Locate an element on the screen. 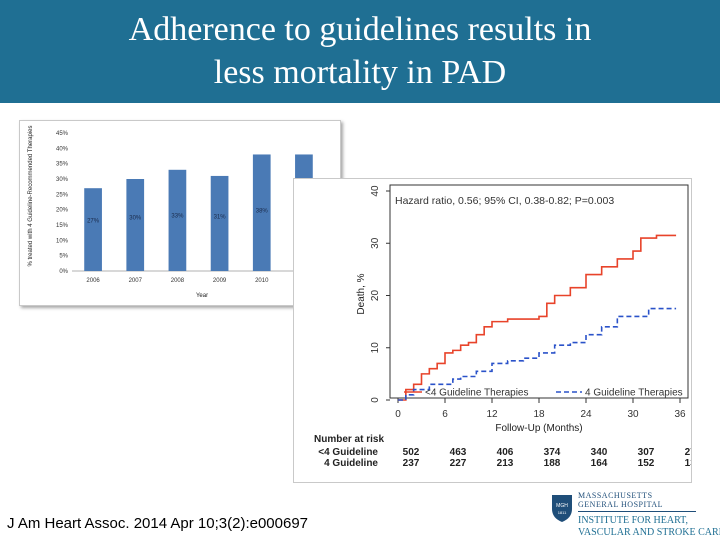 The image size is (720, 540). logo-line1: MASSACHUSETTS is located at coordinates (615, 495).